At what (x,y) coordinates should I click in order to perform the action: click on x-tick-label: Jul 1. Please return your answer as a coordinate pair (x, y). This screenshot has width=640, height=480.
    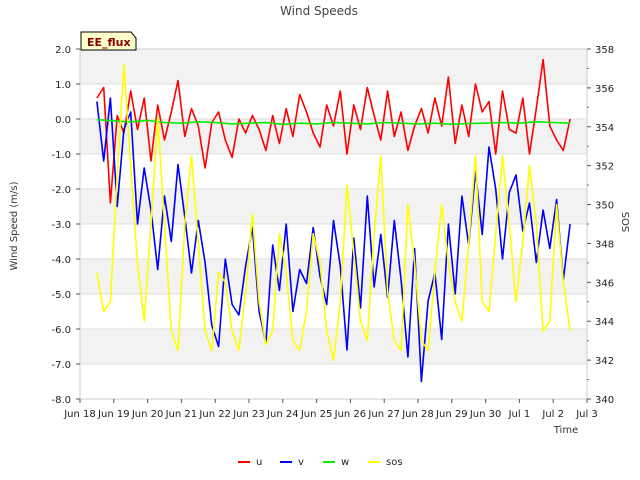
    Looking at the image, I should click on (519, 414).